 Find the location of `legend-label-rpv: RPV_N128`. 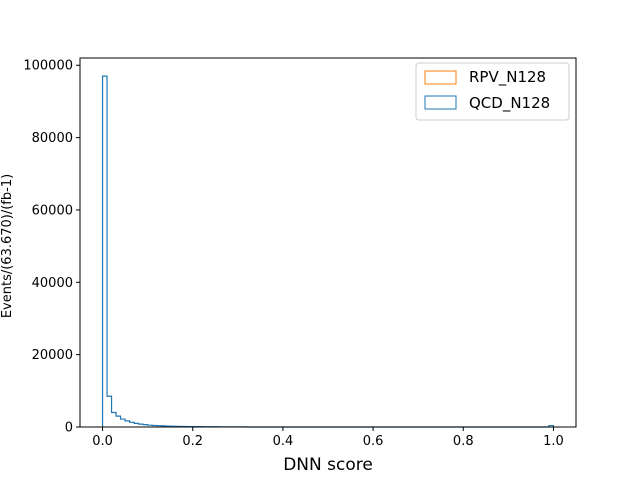

legend-label-rpv: RPV_N128 is located at coordinates (507, 77).